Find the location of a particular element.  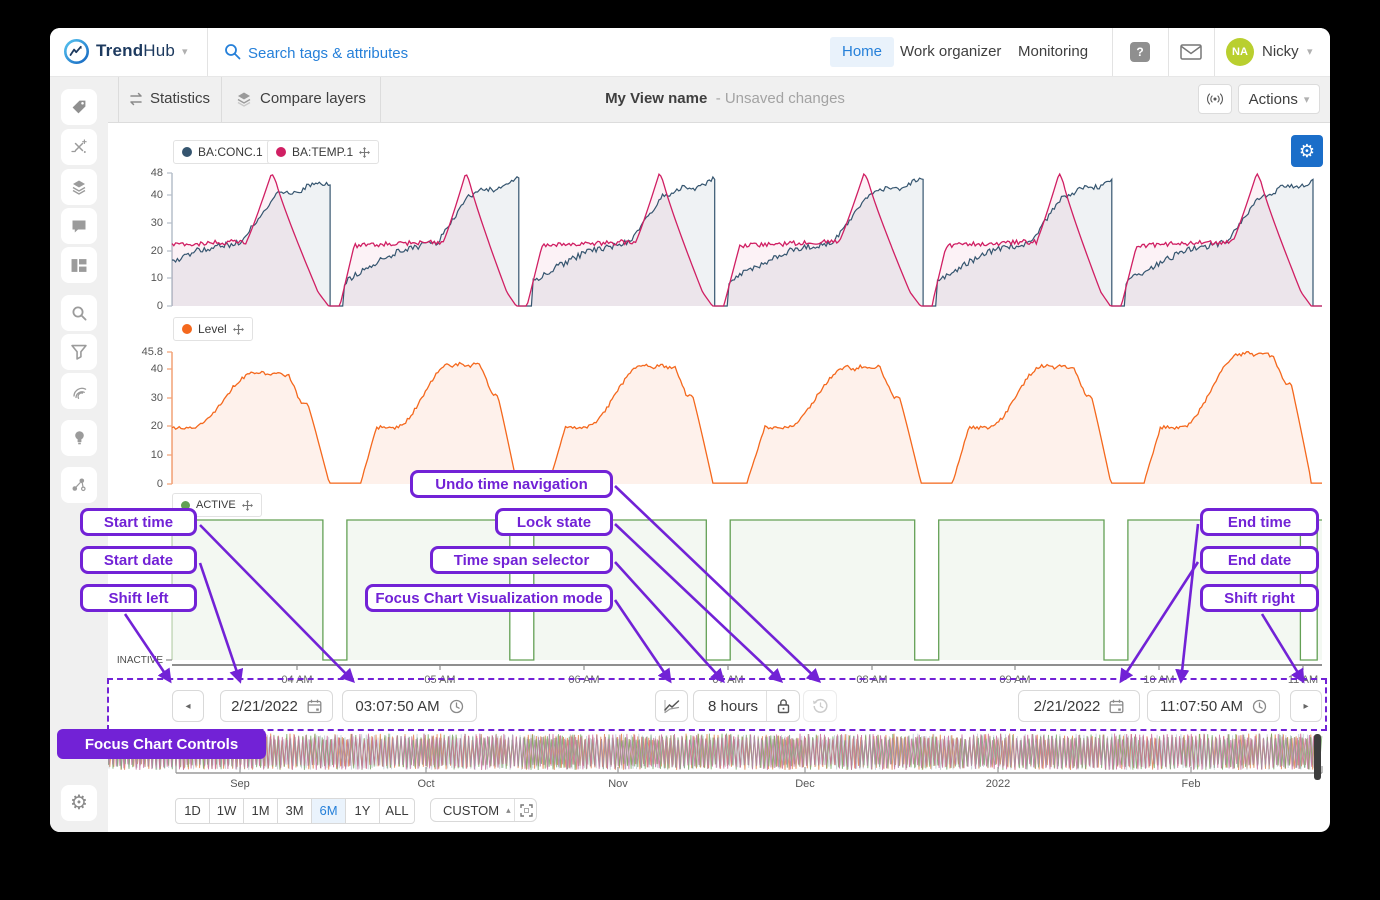

mail-icon is located at coordinates (1191, 52).